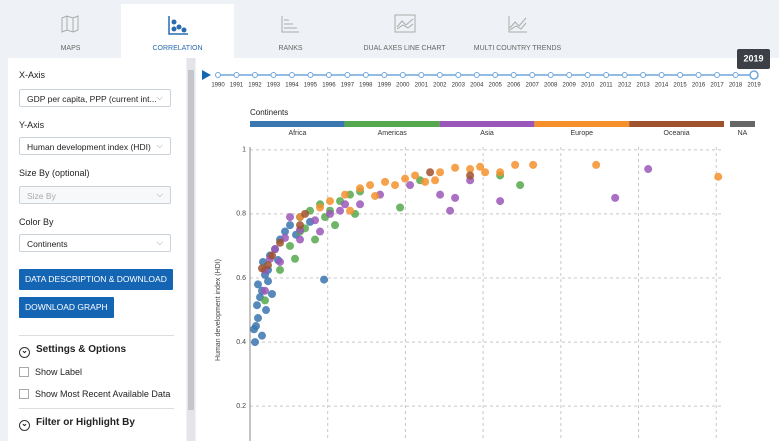 Image resolution: width=779 pixels, height=441 pixels. I want to click on dropdown: Human development index (HDI), so click(95, 145).